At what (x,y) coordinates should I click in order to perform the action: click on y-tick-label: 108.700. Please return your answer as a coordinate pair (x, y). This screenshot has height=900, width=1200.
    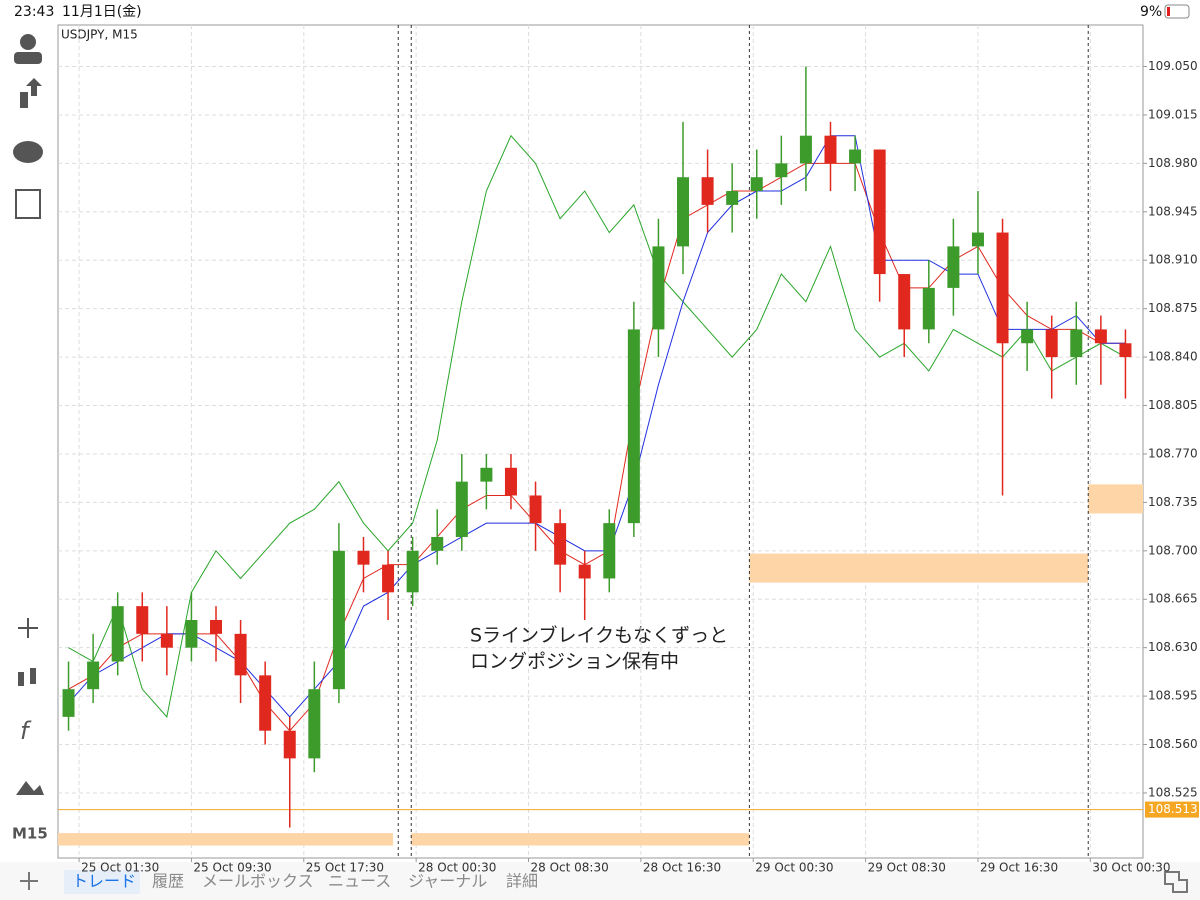
    Looking at the image, I should click on (1173, 550).